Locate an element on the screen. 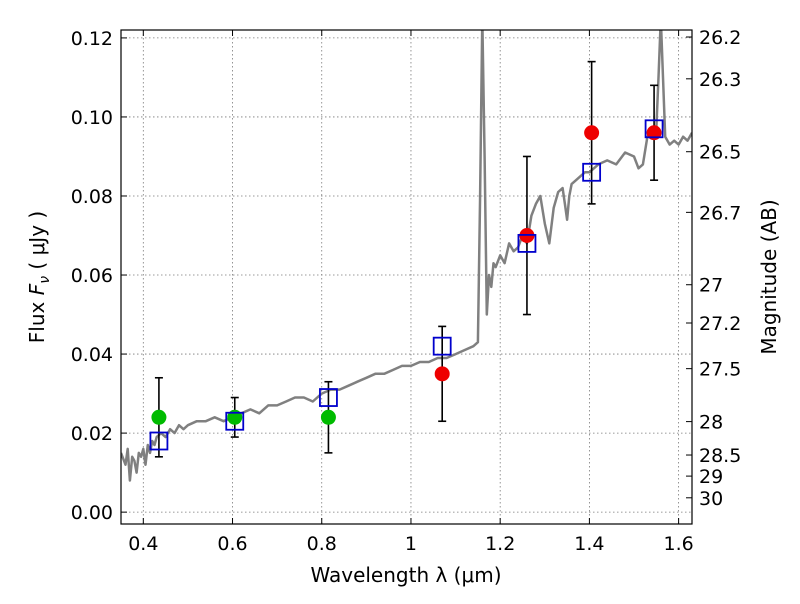 Image resolution: width=800 pixels, height=604 pixels. x-tick-label: 0.8 is located at coordinates (322, 544).